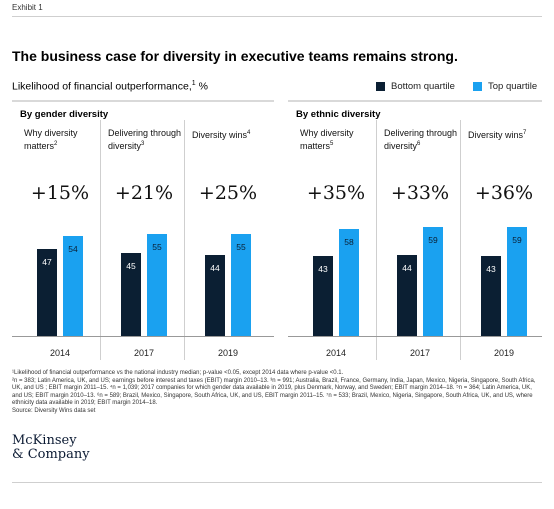 The image size is (554, 509). Describe the element at coordinates (143, 101) in the screenshot. I see `gender-group-rule` at that location.